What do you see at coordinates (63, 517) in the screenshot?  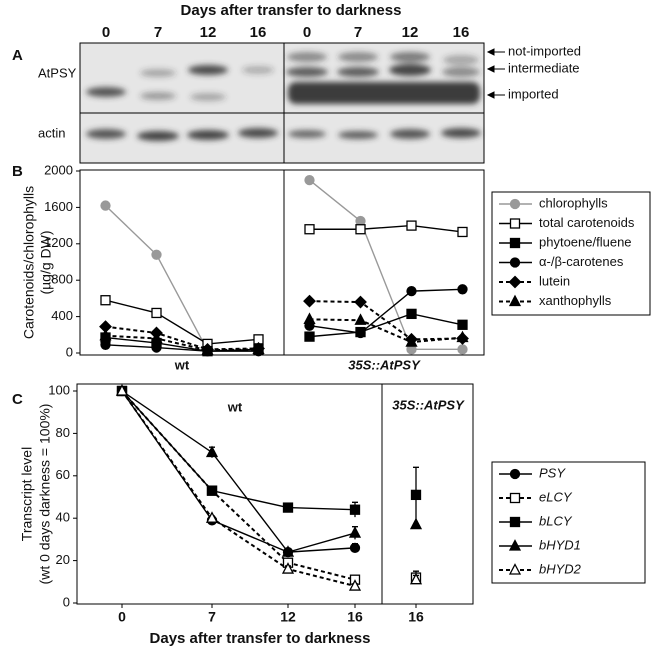 I see `y-tick-label: 40` at bounding box center [63, 517].